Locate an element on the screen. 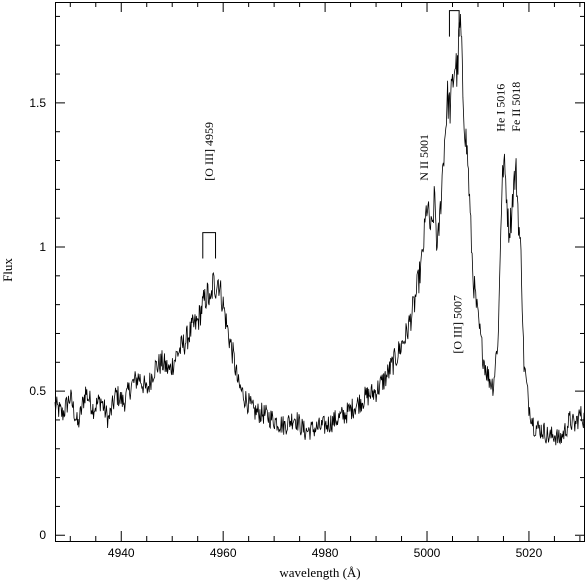 The height and width of the screenshot is (582, 585). x-tick-label: 4940 is located at coordinates (121, 553).